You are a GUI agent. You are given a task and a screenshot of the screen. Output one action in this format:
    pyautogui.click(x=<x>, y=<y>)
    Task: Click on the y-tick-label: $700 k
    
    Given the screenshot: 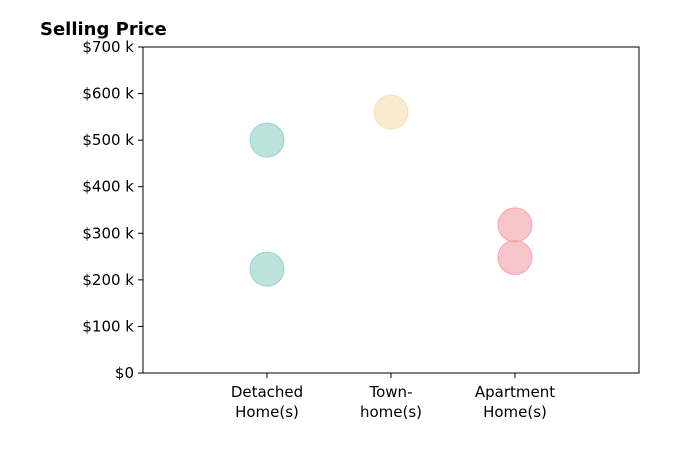 What is the action you would take?
    pyautogui.click(x=108, y=47)
    